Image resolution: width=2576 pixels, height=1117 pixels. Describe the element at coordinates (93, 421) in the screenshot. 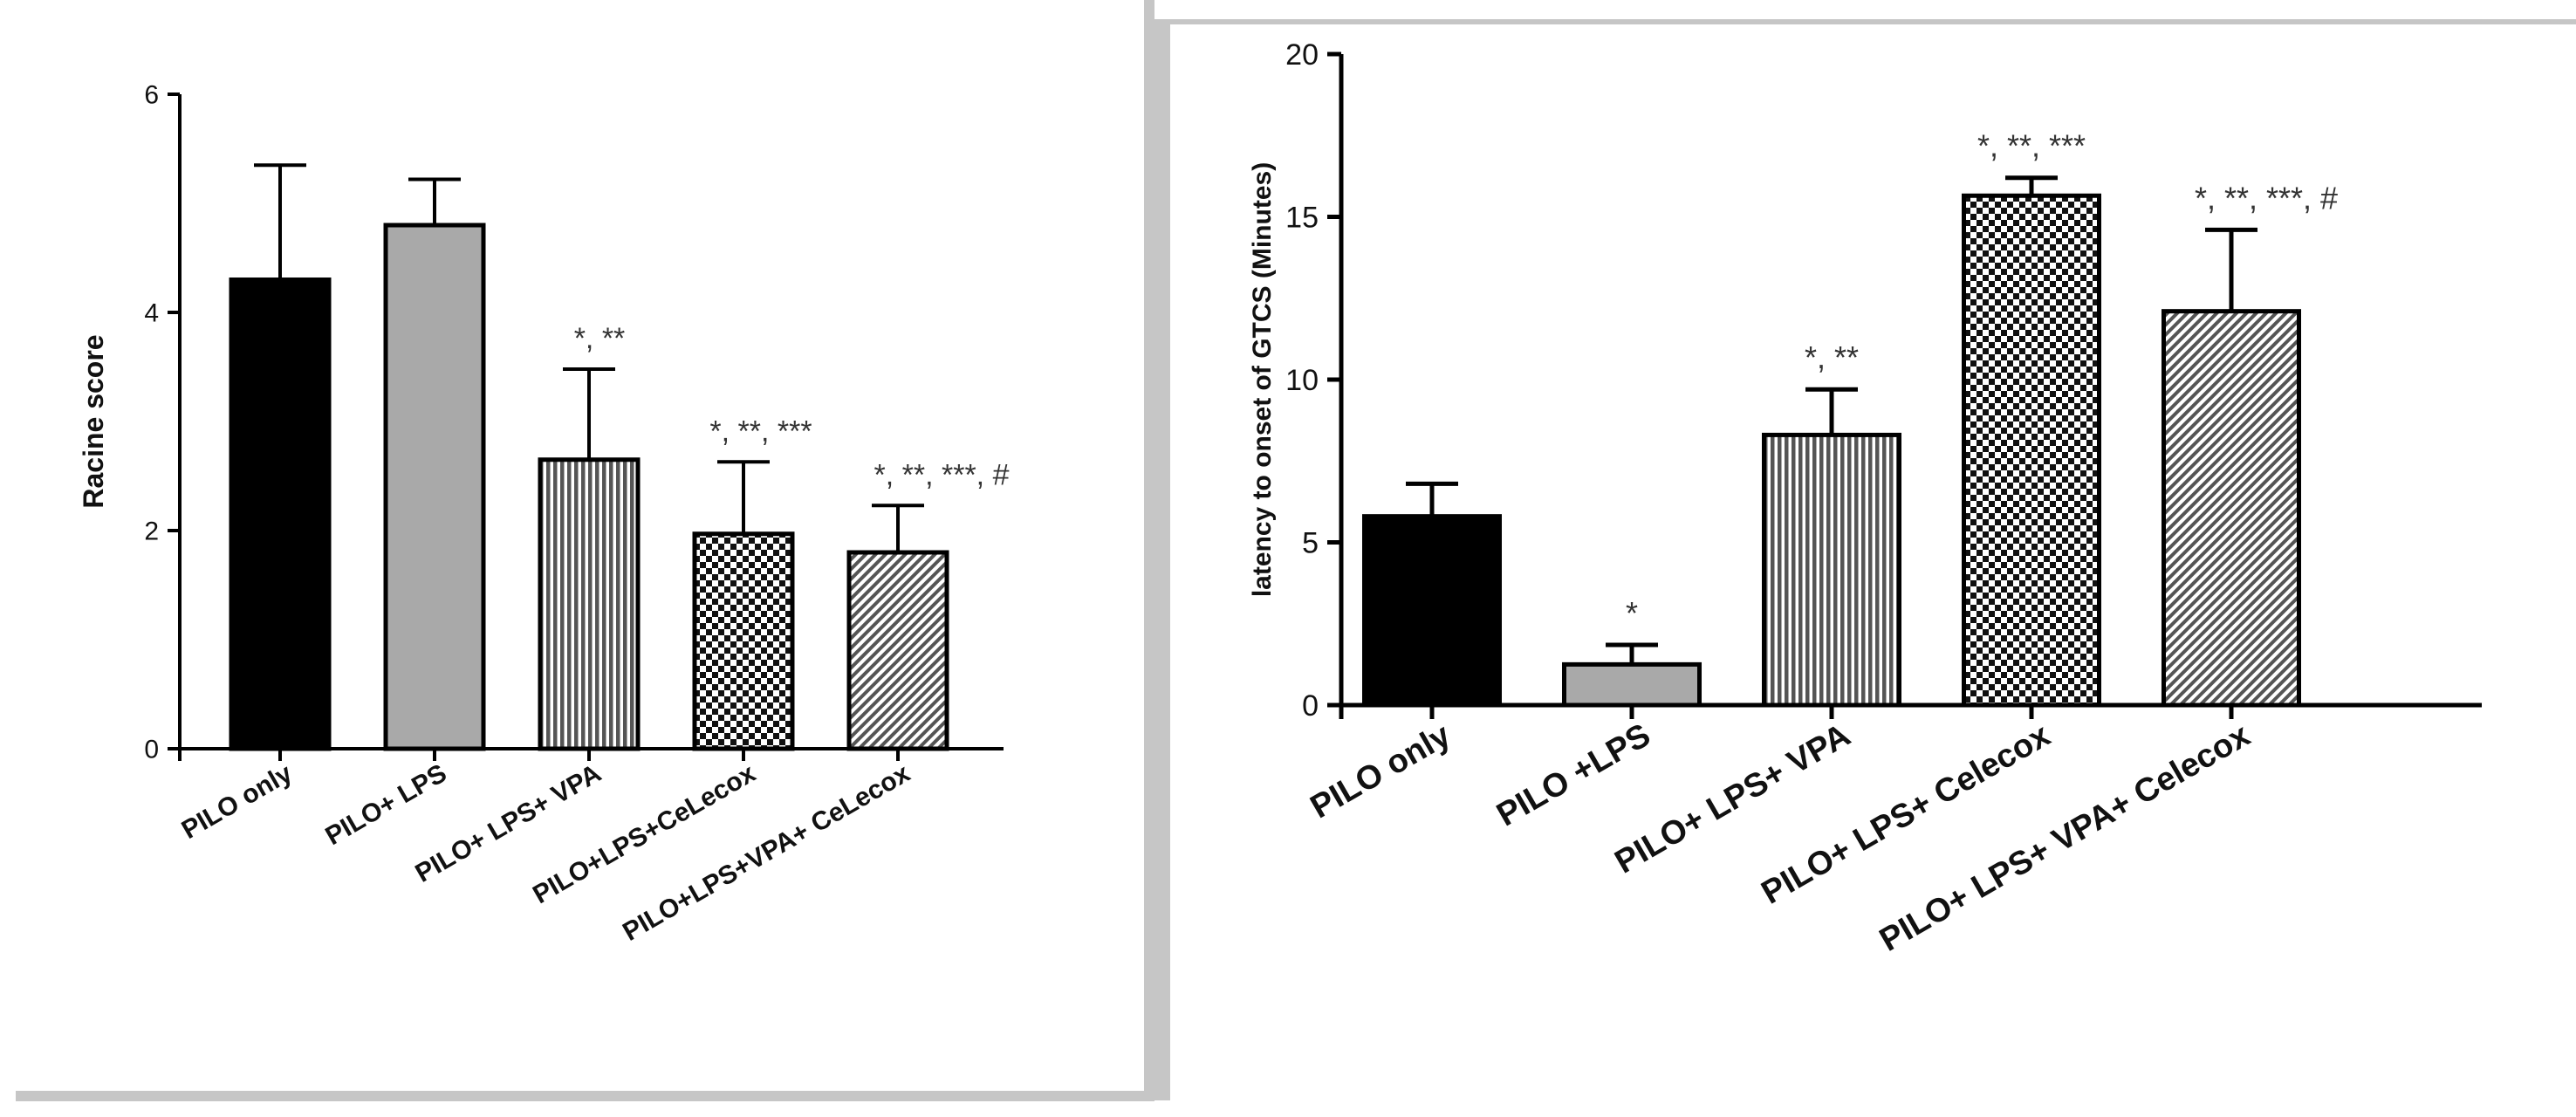

I see `y-axis-title: Racine score` at that location.